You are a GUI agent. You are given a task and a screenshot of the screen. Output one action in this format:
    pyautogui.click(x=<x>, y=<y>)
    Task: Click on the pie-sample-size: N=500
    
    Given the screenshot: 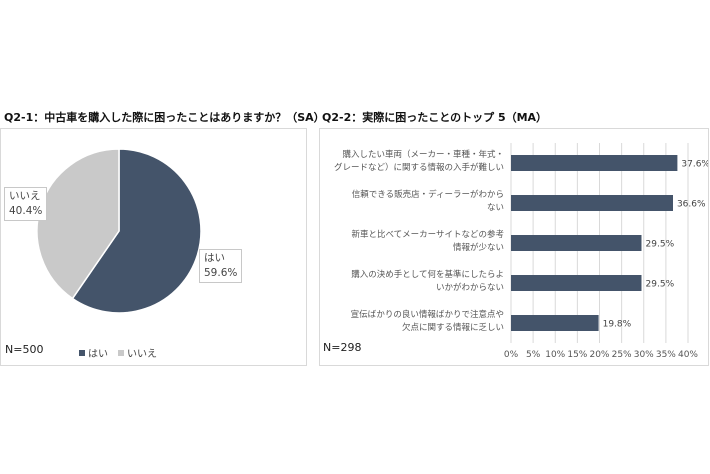 What is the action you would take?
    pyautogui.click(x=24, y=349)
    